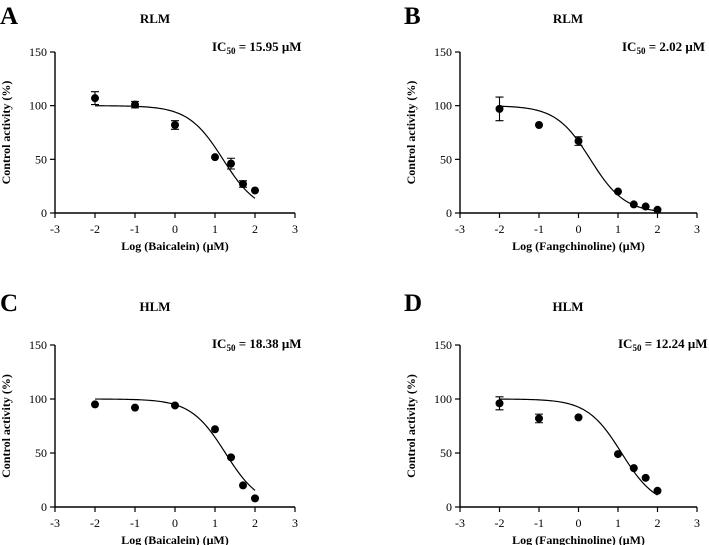  What do you see at coordinates (663, 344) in the screenshot?
I see `ic50-label: IC50 = 12.24 μM` at bounding box center [663, 344].